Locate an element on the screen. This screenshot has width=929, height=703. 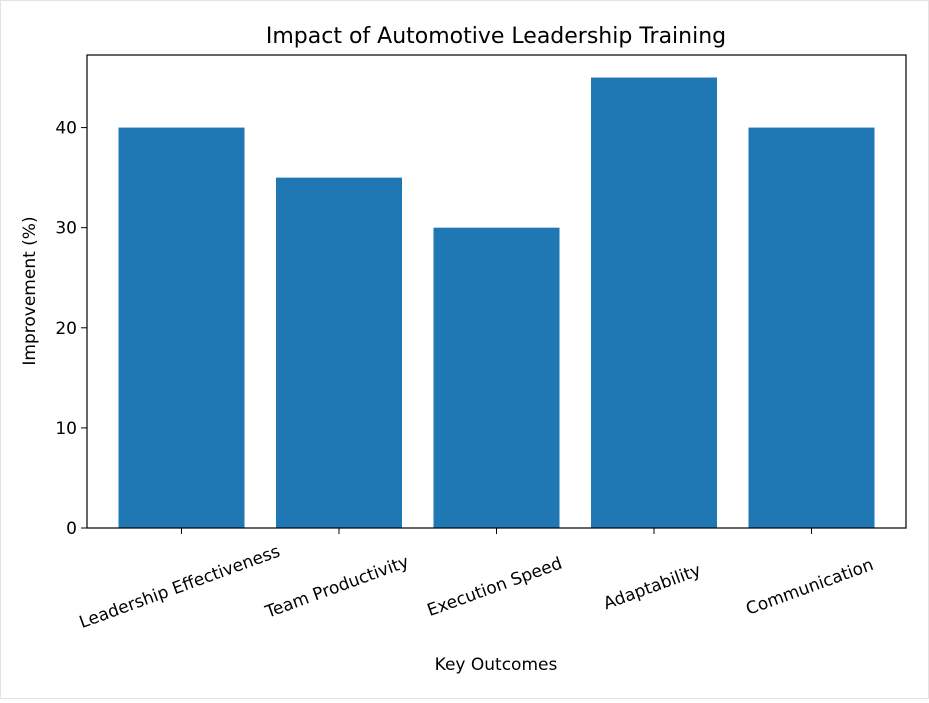
x-axis-label: Key Outcomes is located at coordinates (496, 665).